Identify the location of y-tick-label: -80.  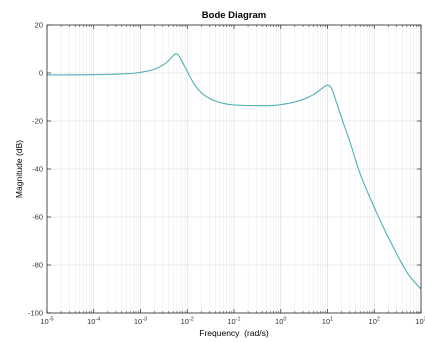
(37, 265).